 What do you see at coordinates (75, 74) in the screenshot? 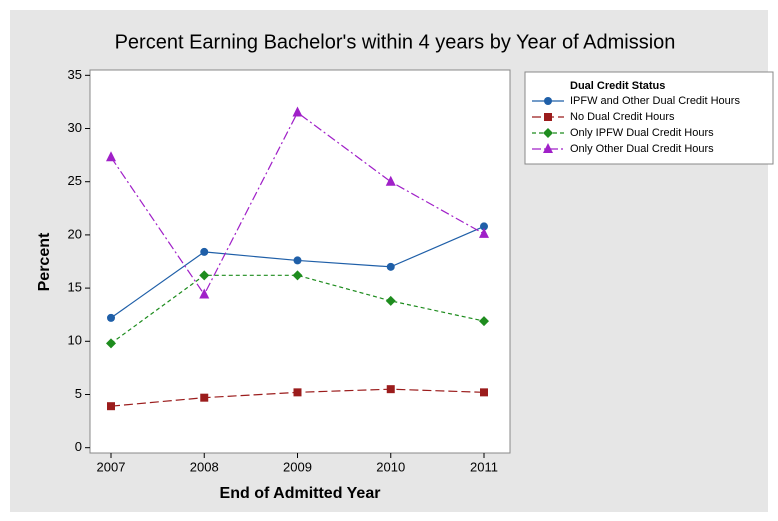
I see `y-tick-label: 35` at bounding box center [75, 74].